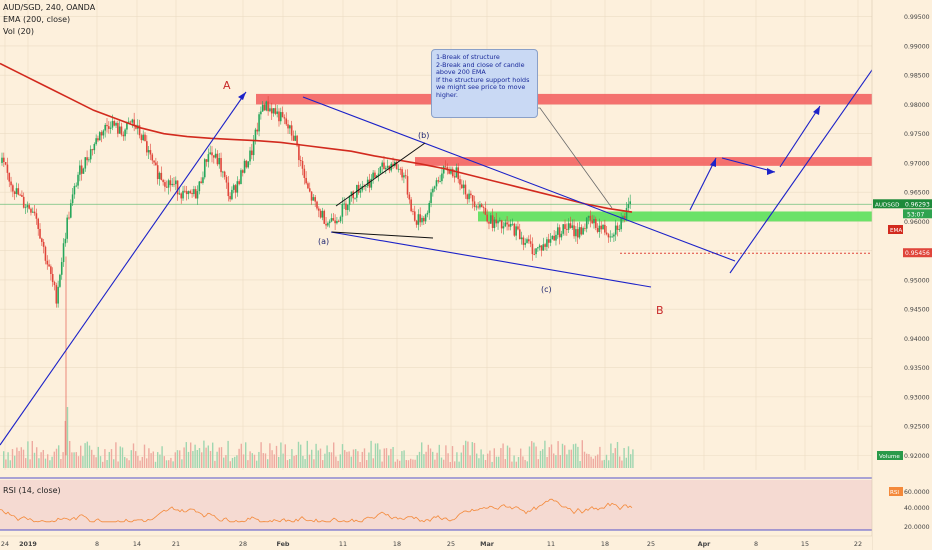 Image resolution: width=932 pixels, height=550 pixels. I want to click on wave-label-a: (a), so click(323, 241).